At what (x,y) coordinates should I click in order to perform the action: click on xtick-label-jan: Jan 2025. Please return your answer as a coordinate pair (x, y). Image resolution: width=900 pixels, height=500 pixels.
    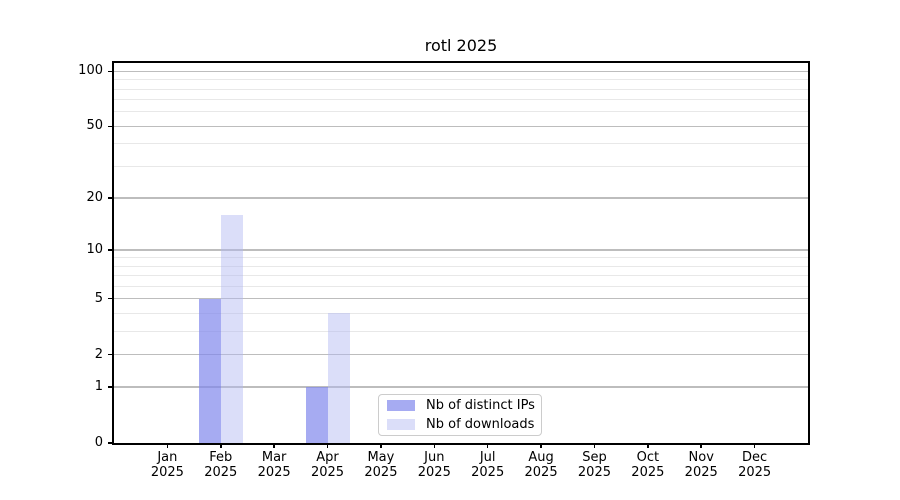
    Looking at the image, I should click on (167, 465).